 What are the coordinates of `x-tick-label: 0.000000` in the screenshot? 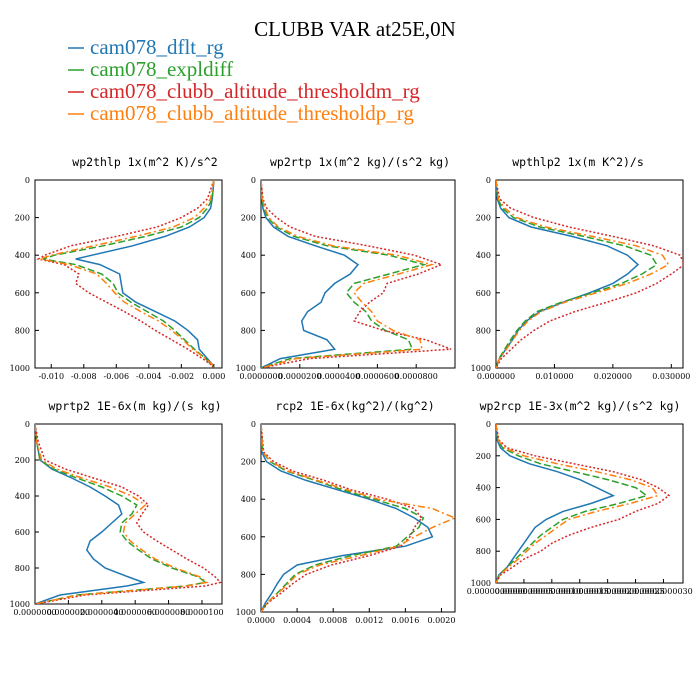 It's located at (496, 376).